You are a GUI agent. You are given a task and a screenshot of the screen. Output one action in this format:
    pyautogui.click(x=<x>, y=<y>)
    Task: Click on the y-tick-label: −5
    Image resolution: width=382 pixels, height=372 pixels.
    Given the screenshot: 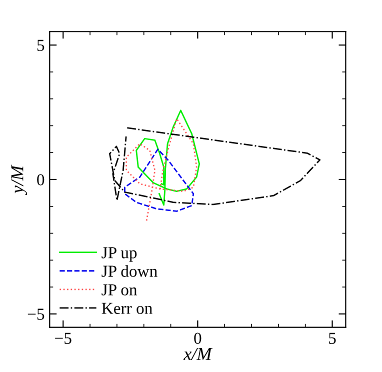 What is the action you would take?
    pyautogui.click(x=36, y=314)
    